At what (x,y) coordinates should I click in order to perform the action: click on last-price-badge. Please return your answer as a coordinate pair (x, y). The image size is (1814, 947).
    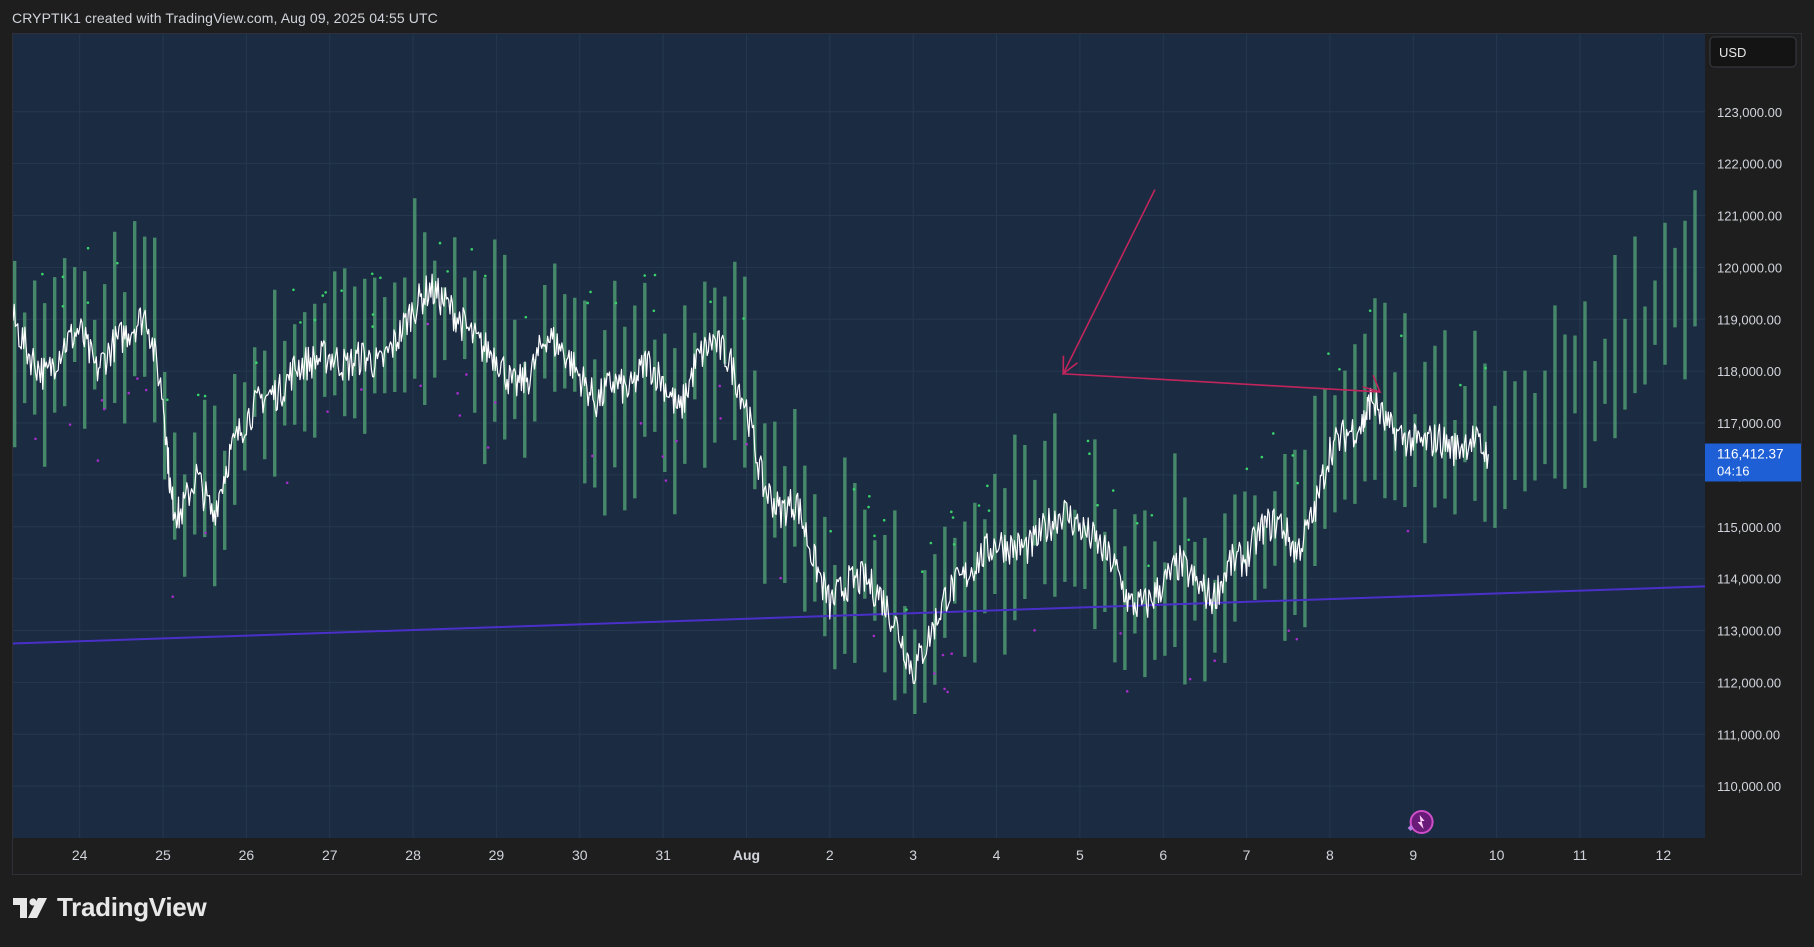
    Looking at the image, I should click on (1753, 462).